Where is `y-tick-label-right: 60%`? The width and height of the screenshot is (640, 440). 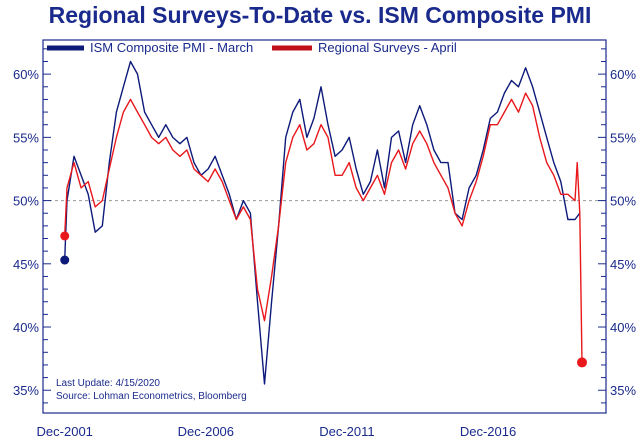
y-tick-label-right: 60% is located at coordinates (623, 74).